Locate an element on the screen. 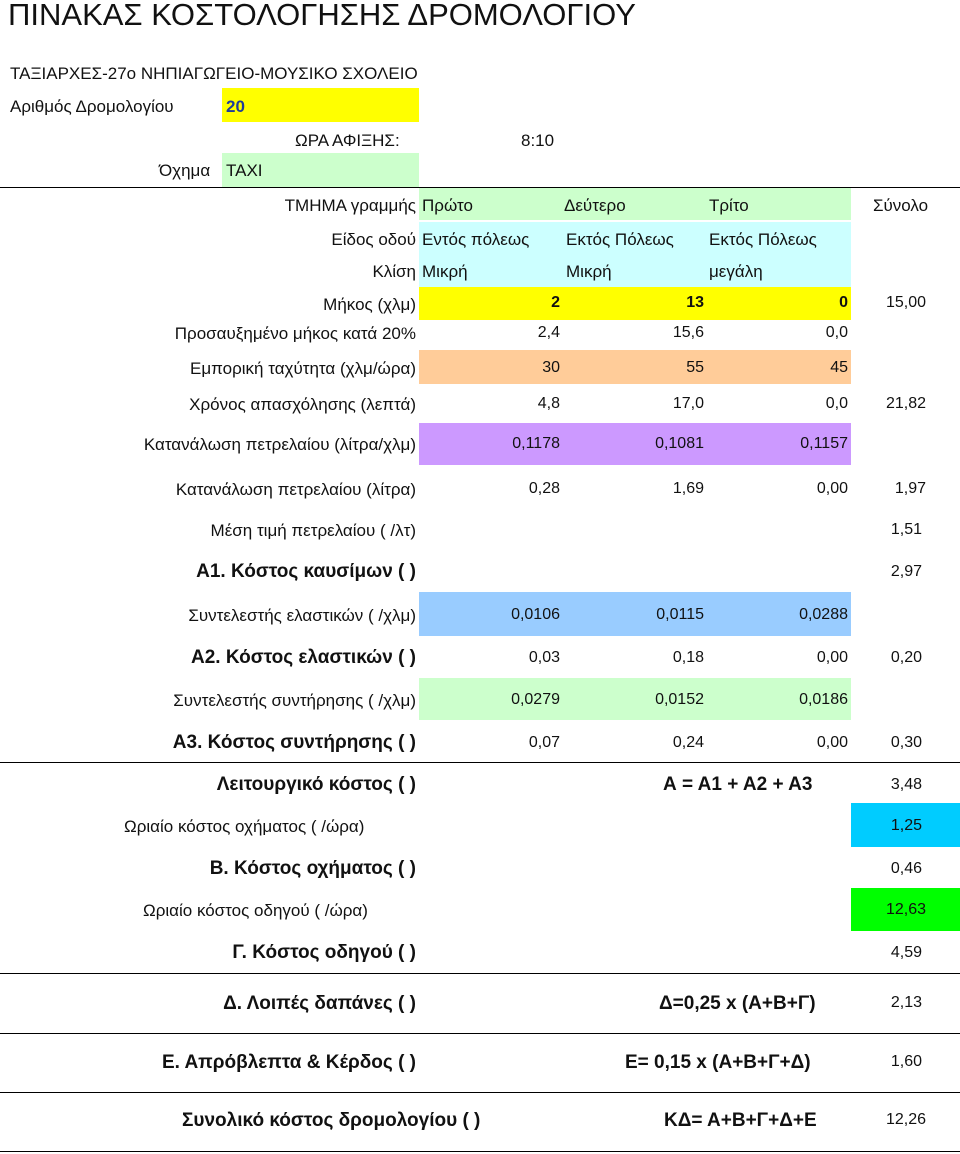 The image size is (960, 1154). operating-formula: Α = Α1 + Α2 + Α3 is located at coordinates (738, 784).